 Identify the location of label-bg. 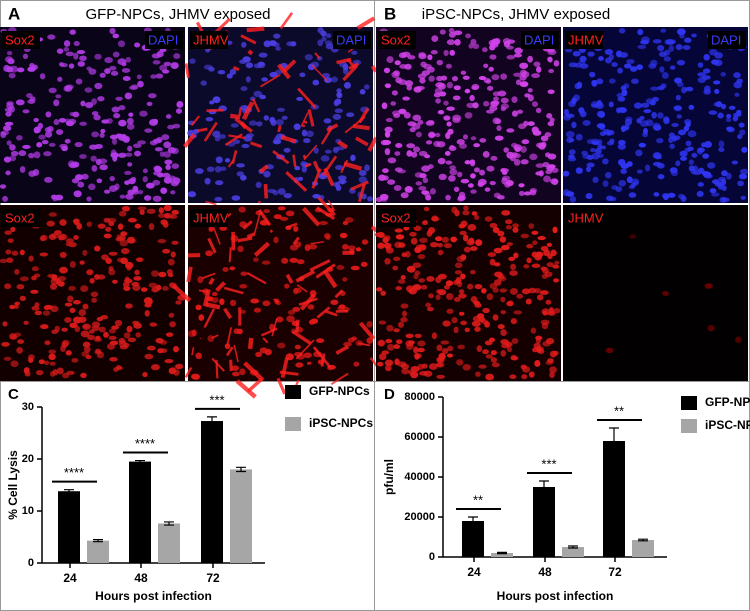
(727, 40).